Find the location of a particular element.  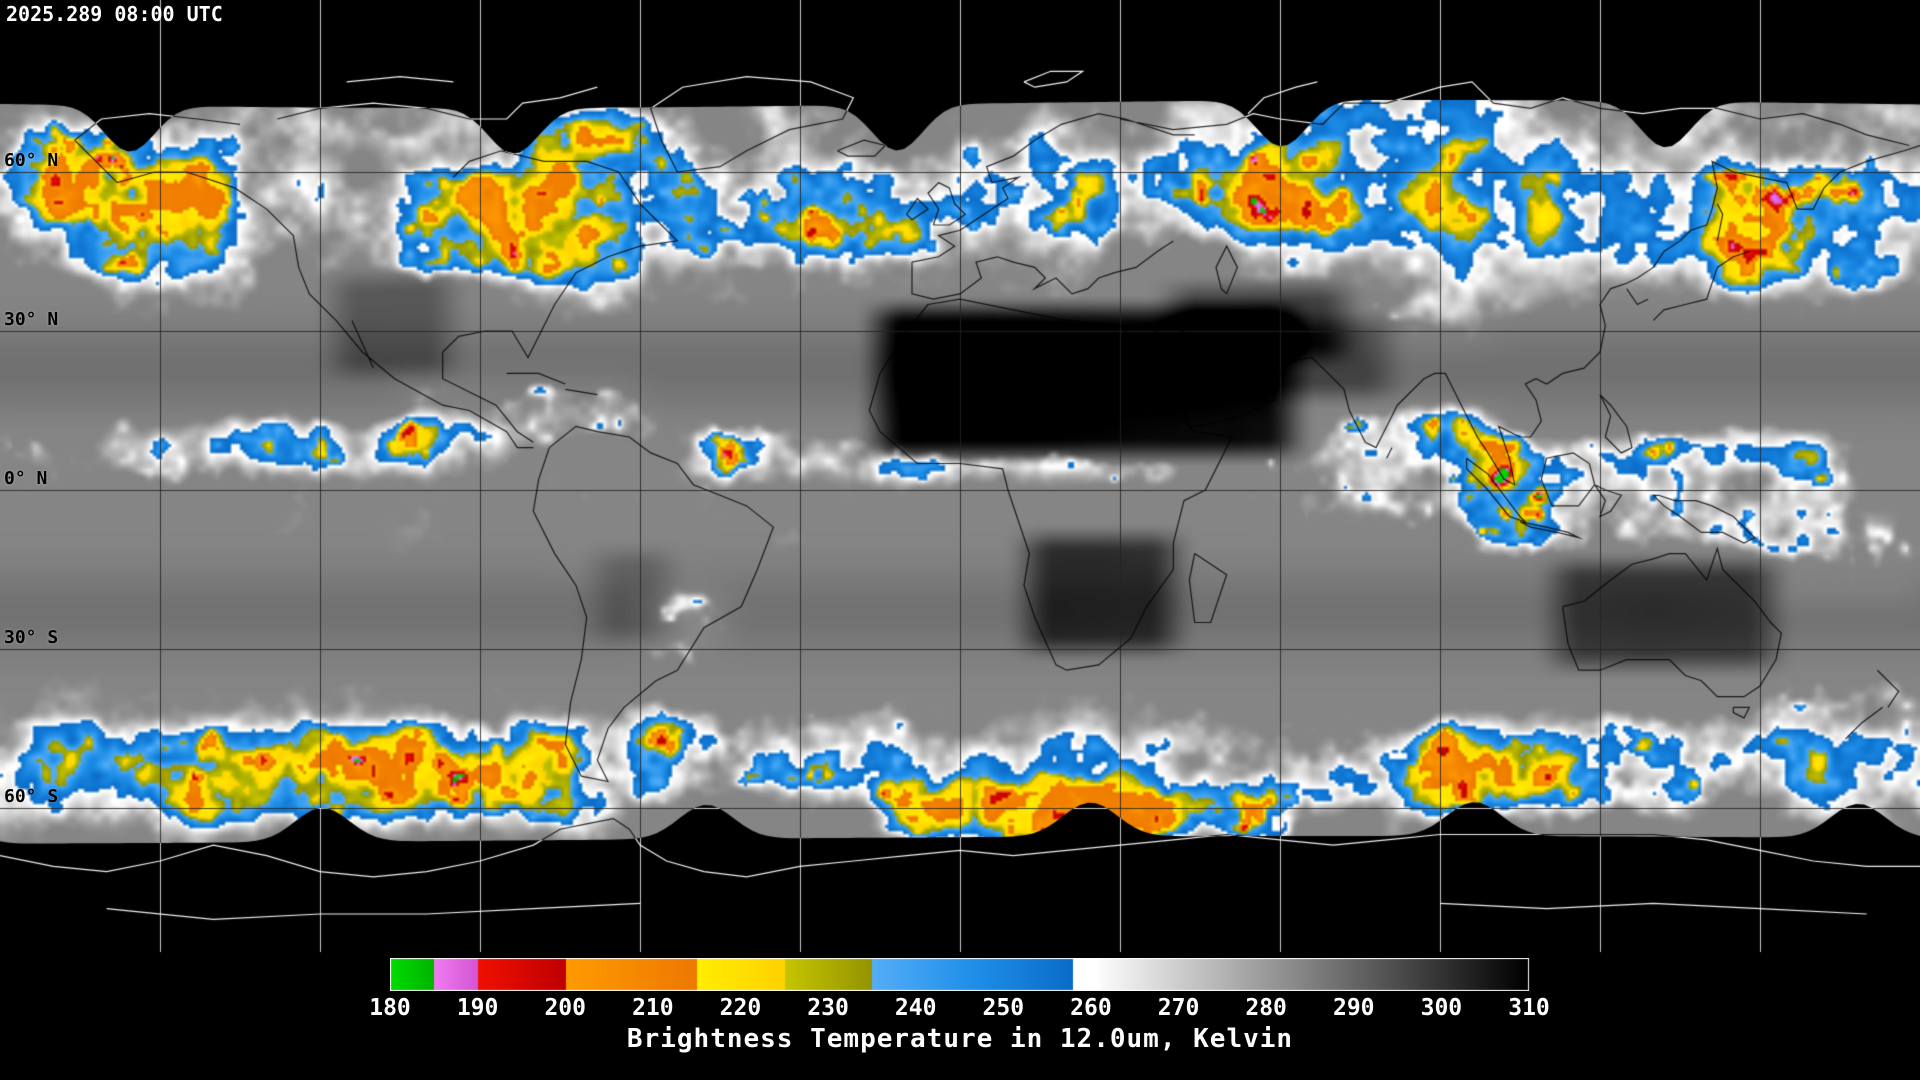

colorbar-caption: Brightness Temperature in 12.0um, Kelvin is located at coordinates (960, 1039).